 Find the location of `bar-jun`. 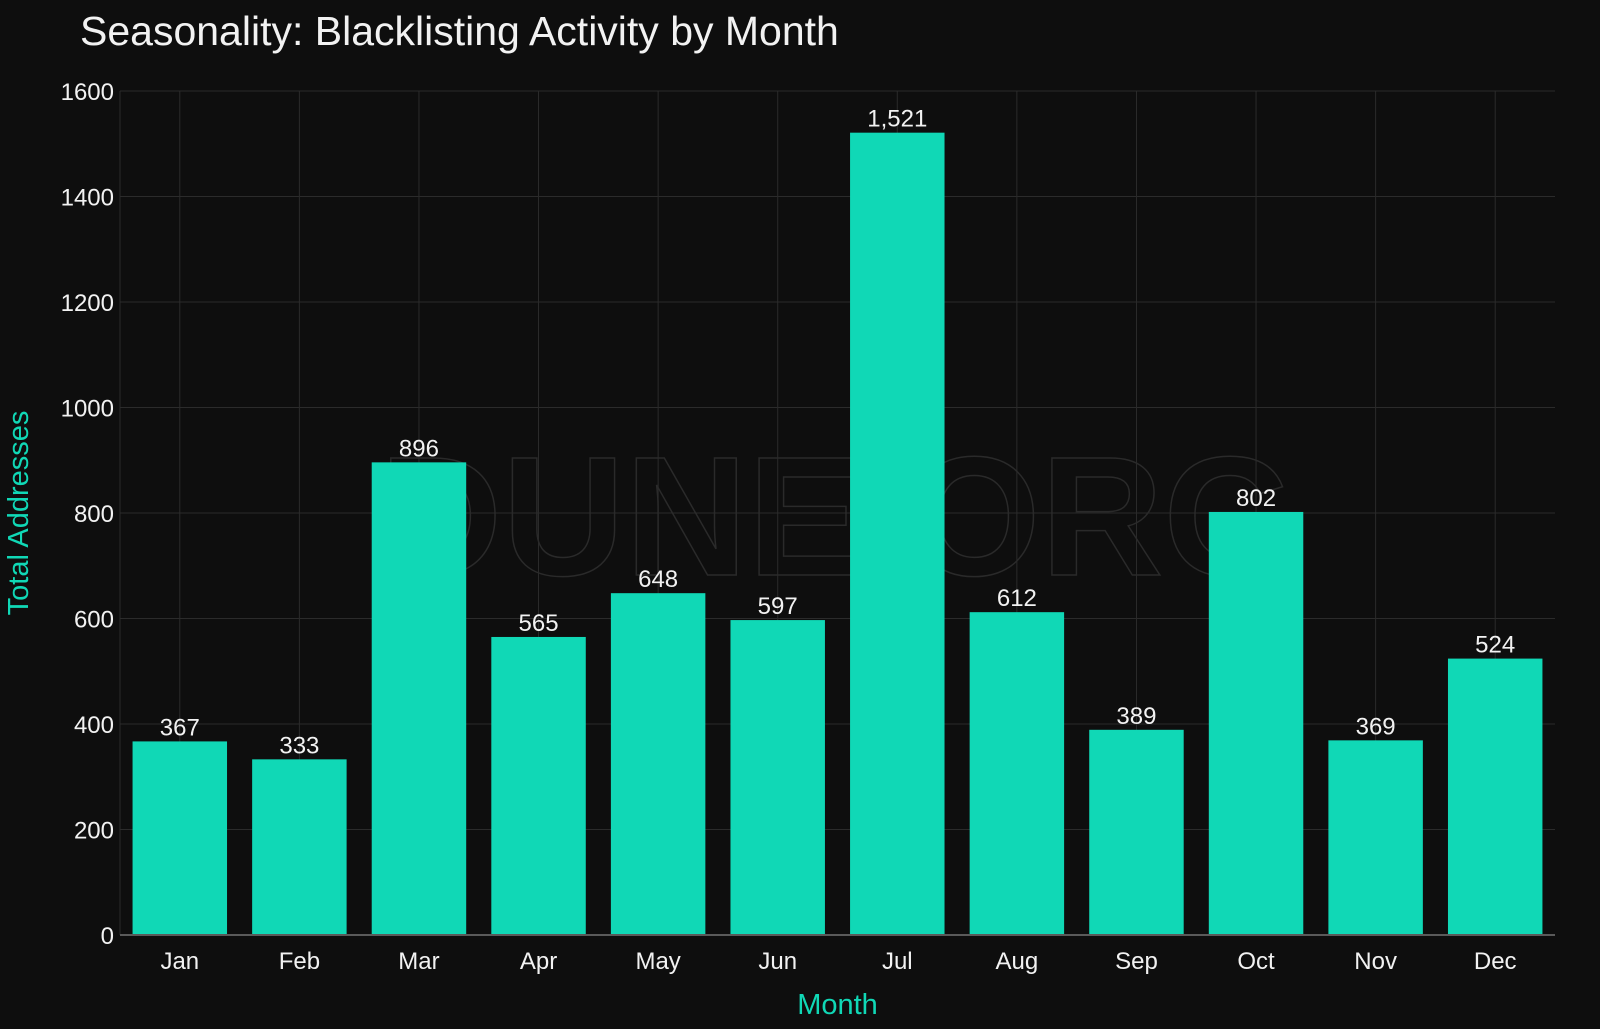

bar-jun is located at coordinates (777, 777).